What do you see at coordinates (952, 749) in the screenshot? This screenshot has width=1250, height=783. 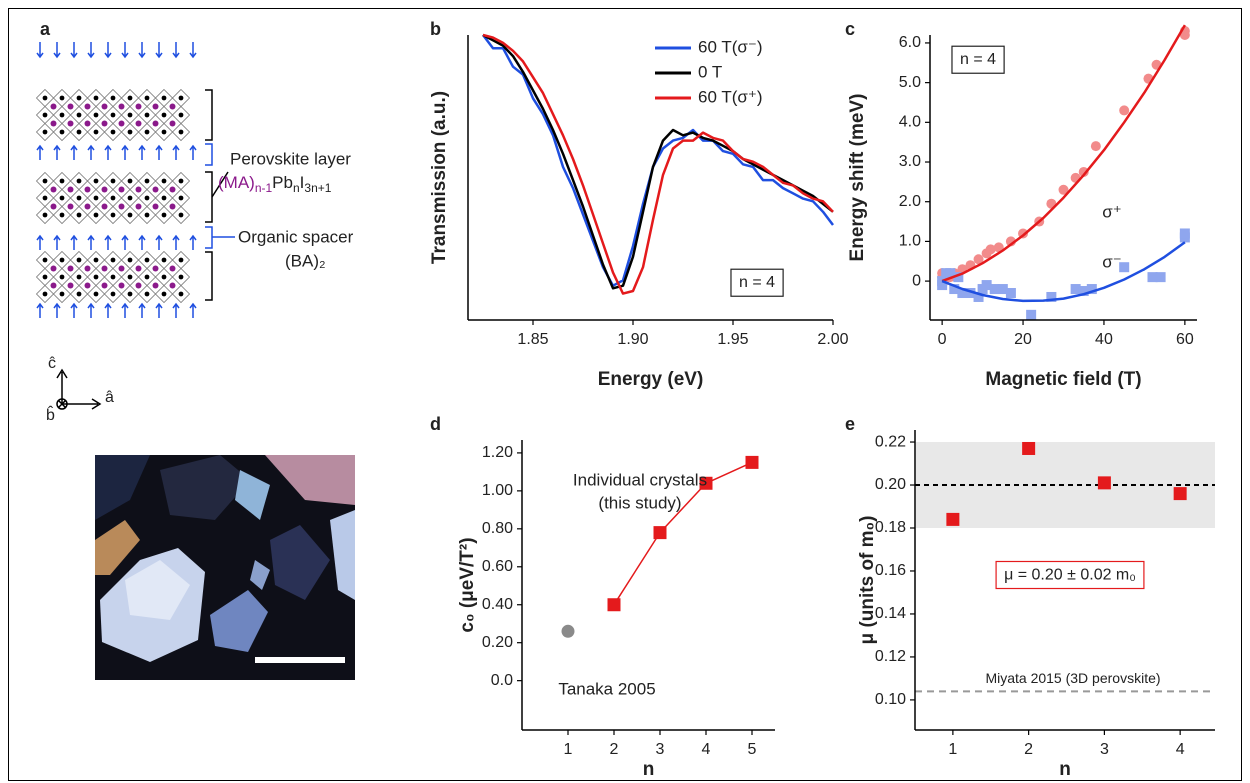 I see `x-tick-label: 1` at bounding box center [952, 749].